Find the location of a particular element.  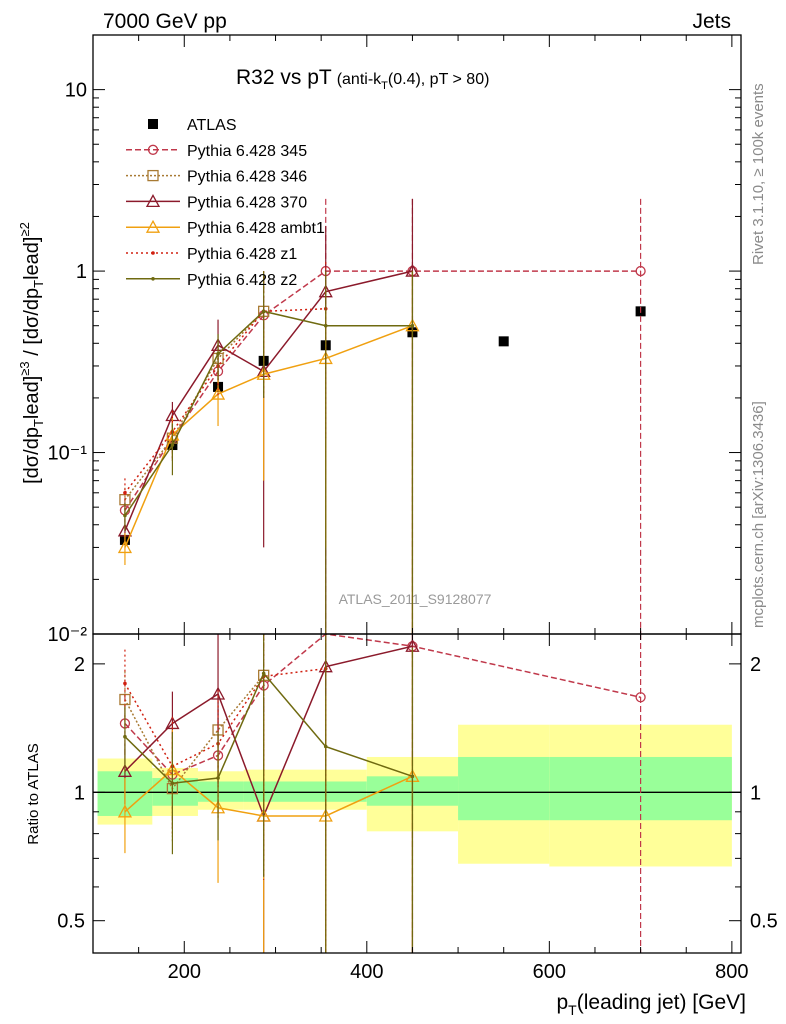

stat-uncertainty-band is located at coordinates (504, 788).